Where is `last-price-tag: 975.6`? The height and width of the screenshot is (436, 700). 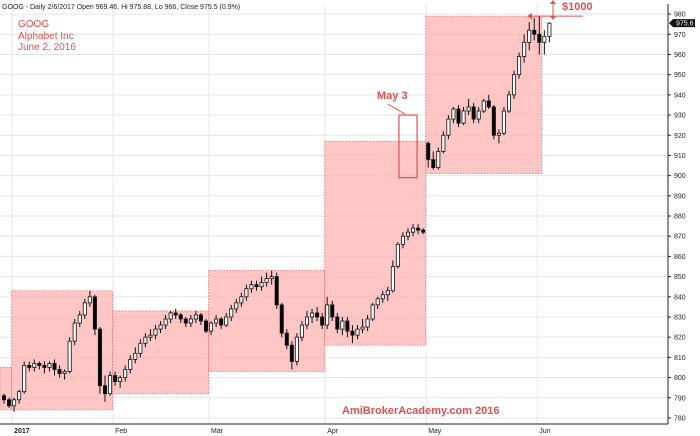 last-price-tag: 975.6 is located at coordinates (682, 23).